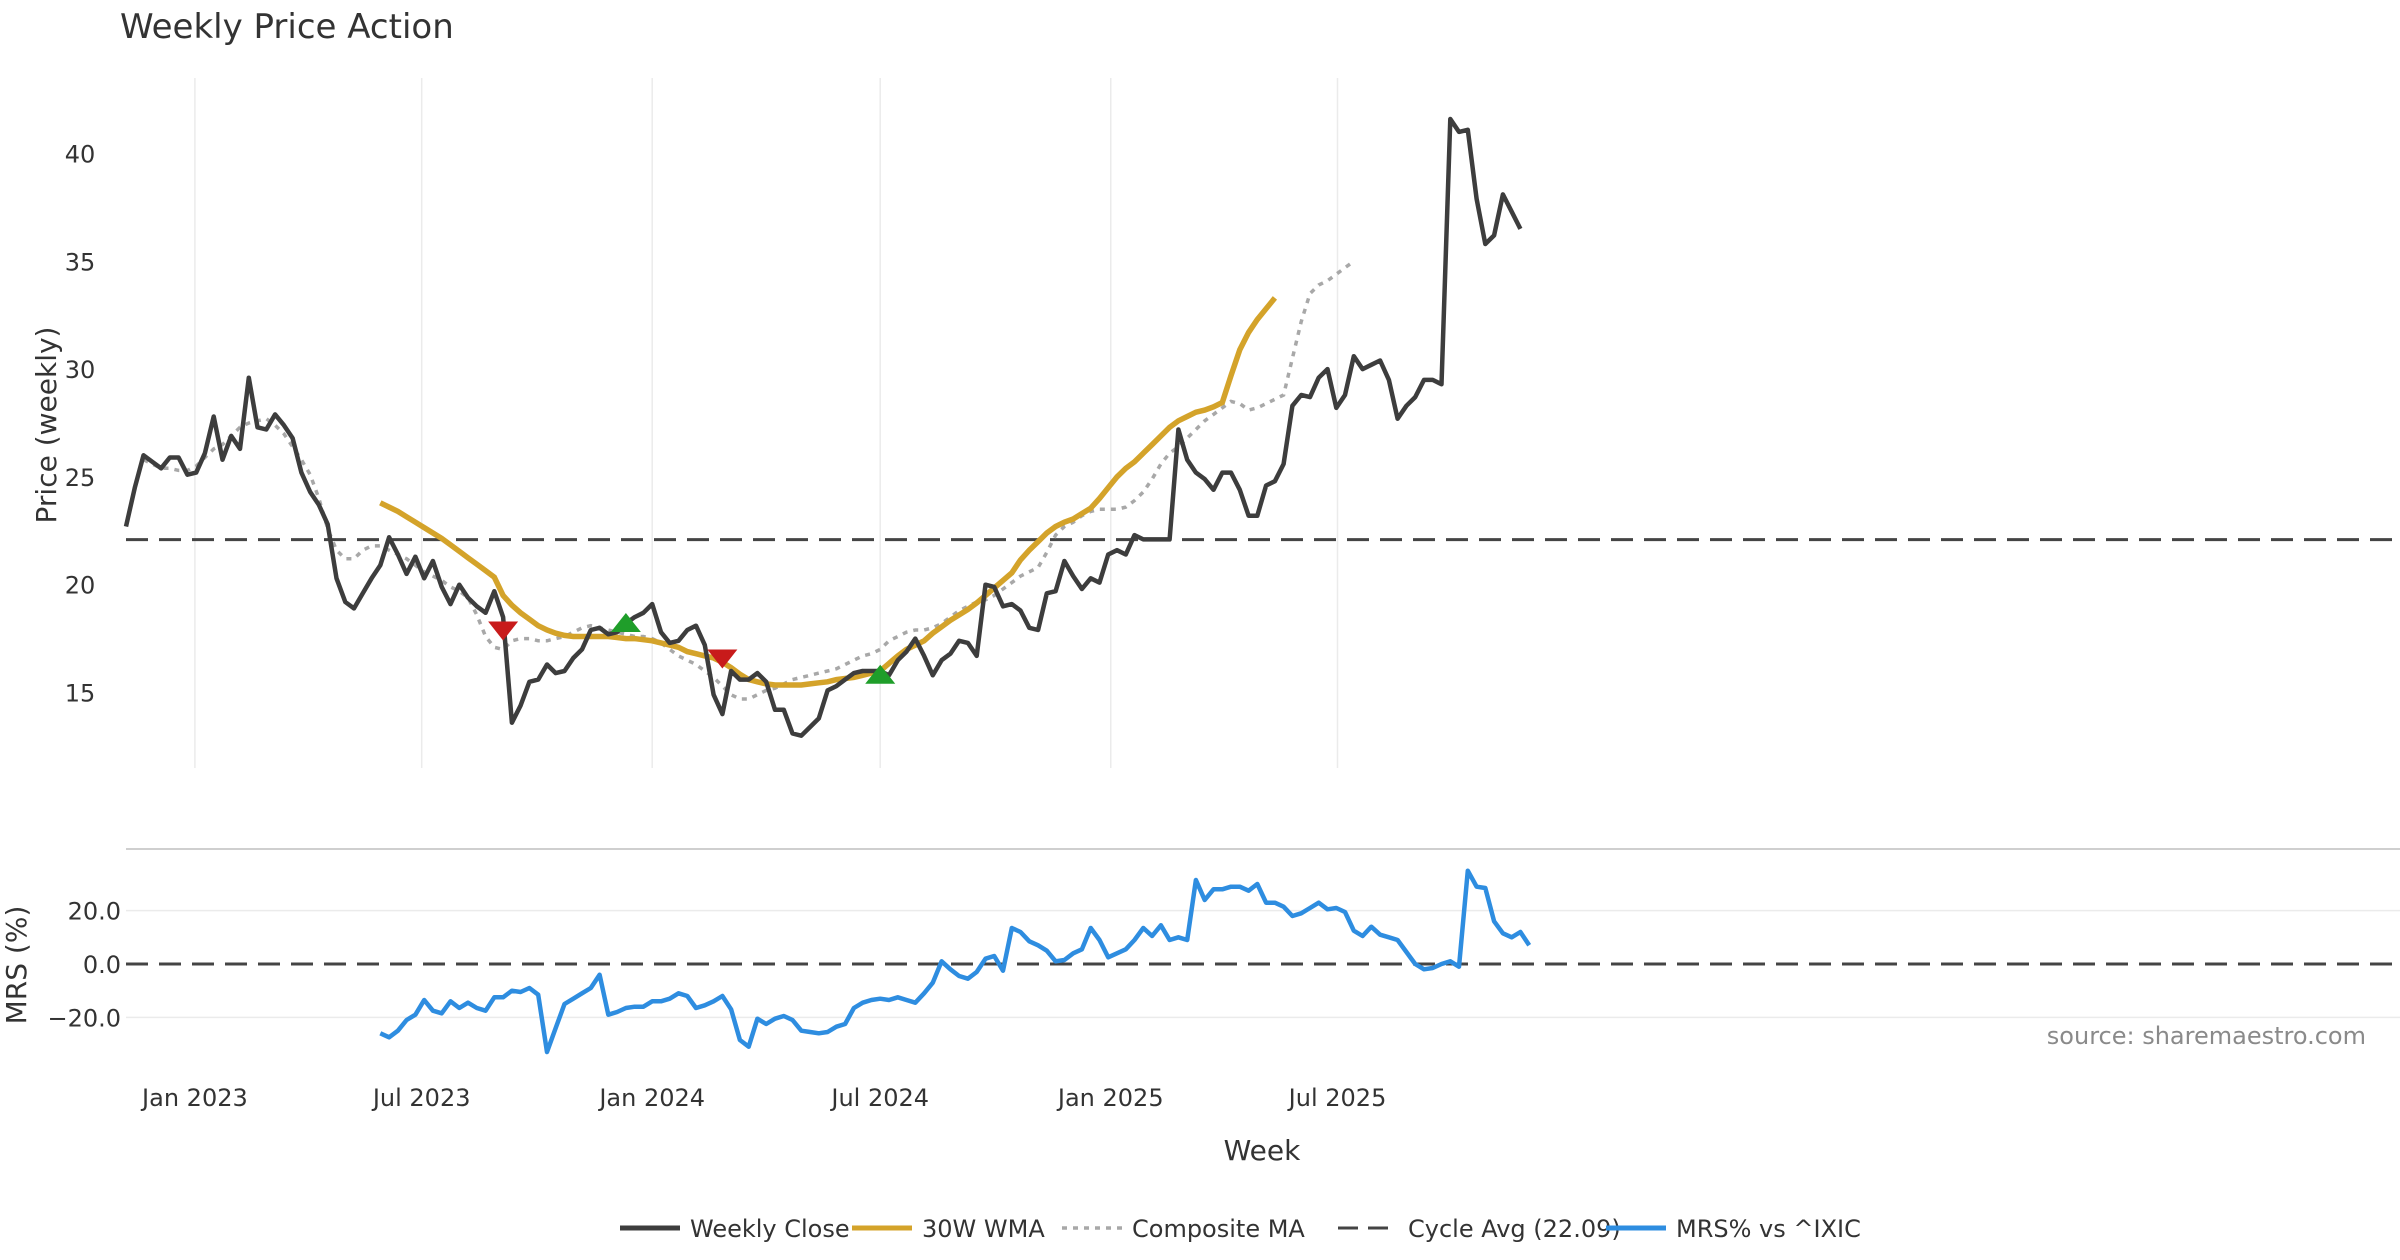  I want to click on mrs-y-ticks: −20.0 0.0 20.0, so click(84, 965).